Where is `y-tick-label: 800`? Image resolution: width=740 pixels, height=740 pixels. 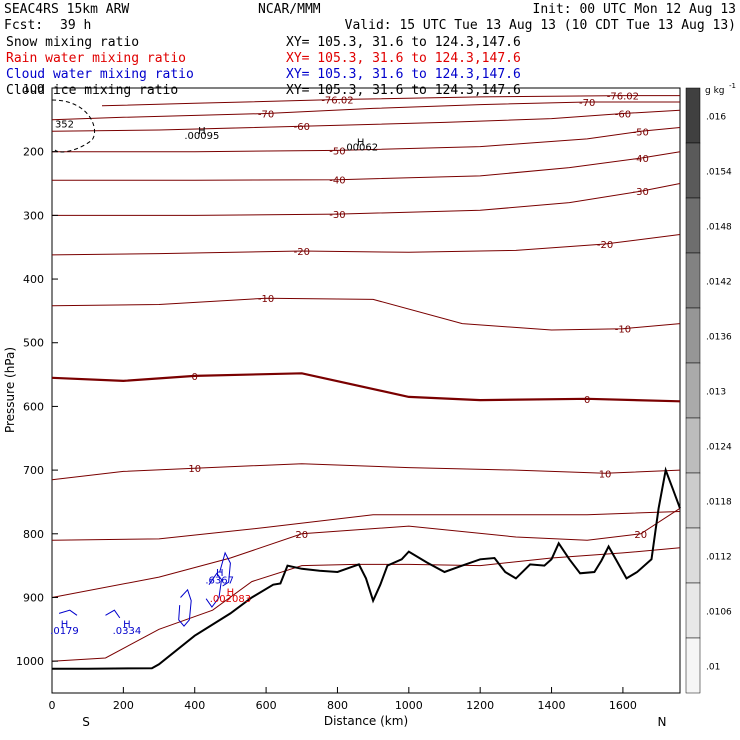 y-tick-label: 800 is located at coordinates (33, 534).